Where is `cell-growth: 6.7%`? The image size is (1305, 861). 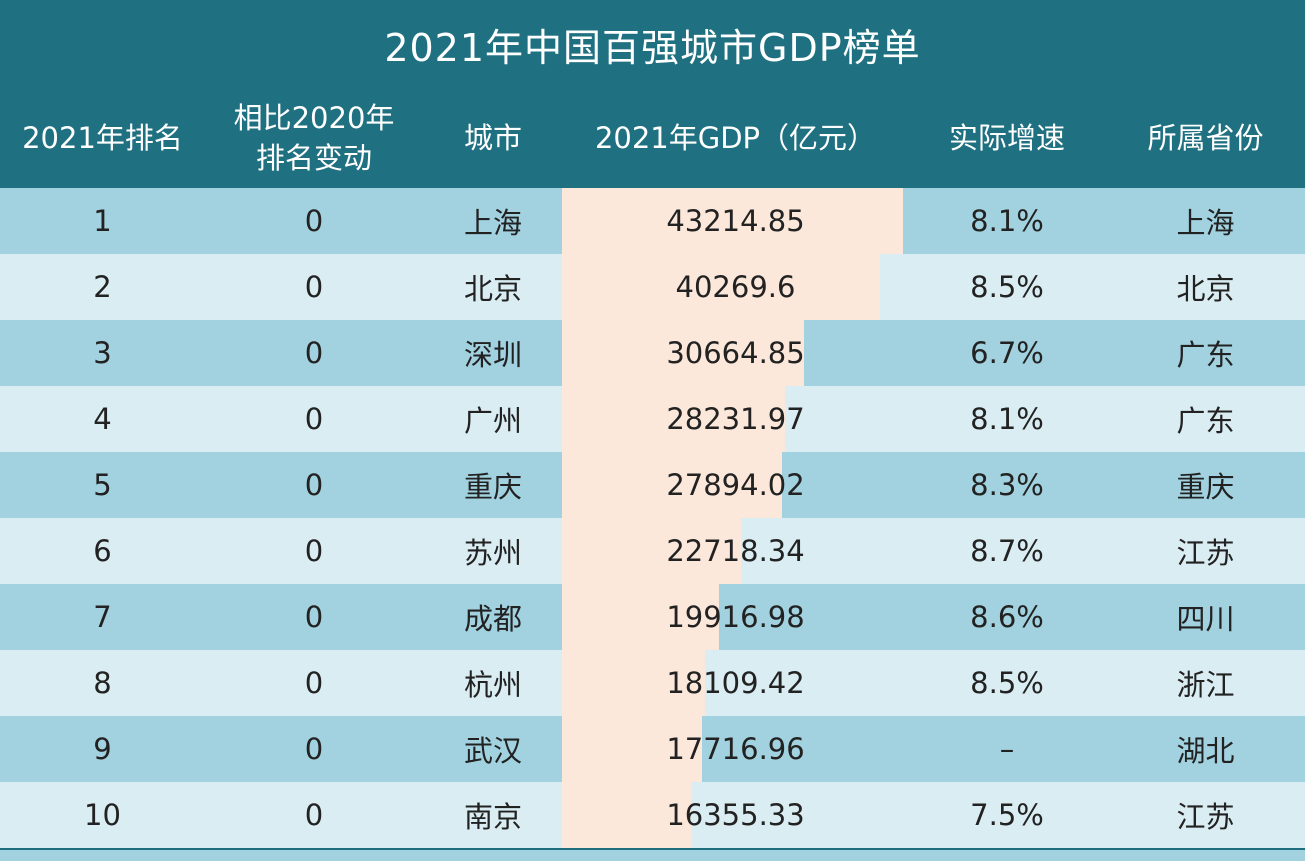
cell-growth: 6.7% is located at coordinates (1007, 353).